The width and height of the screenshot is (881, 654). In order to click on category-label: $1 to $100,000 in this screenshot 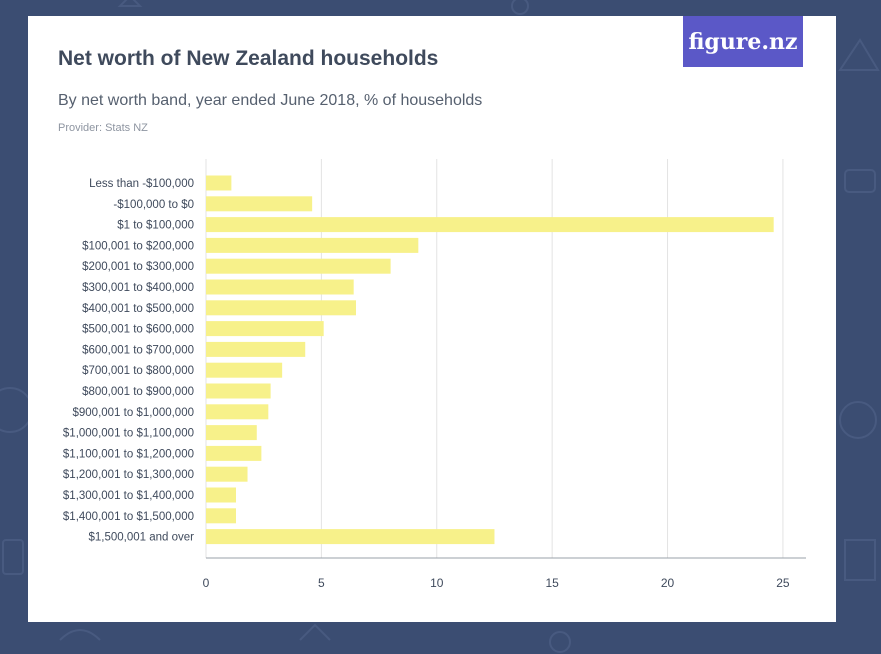, I will do `click(155, 226)`.